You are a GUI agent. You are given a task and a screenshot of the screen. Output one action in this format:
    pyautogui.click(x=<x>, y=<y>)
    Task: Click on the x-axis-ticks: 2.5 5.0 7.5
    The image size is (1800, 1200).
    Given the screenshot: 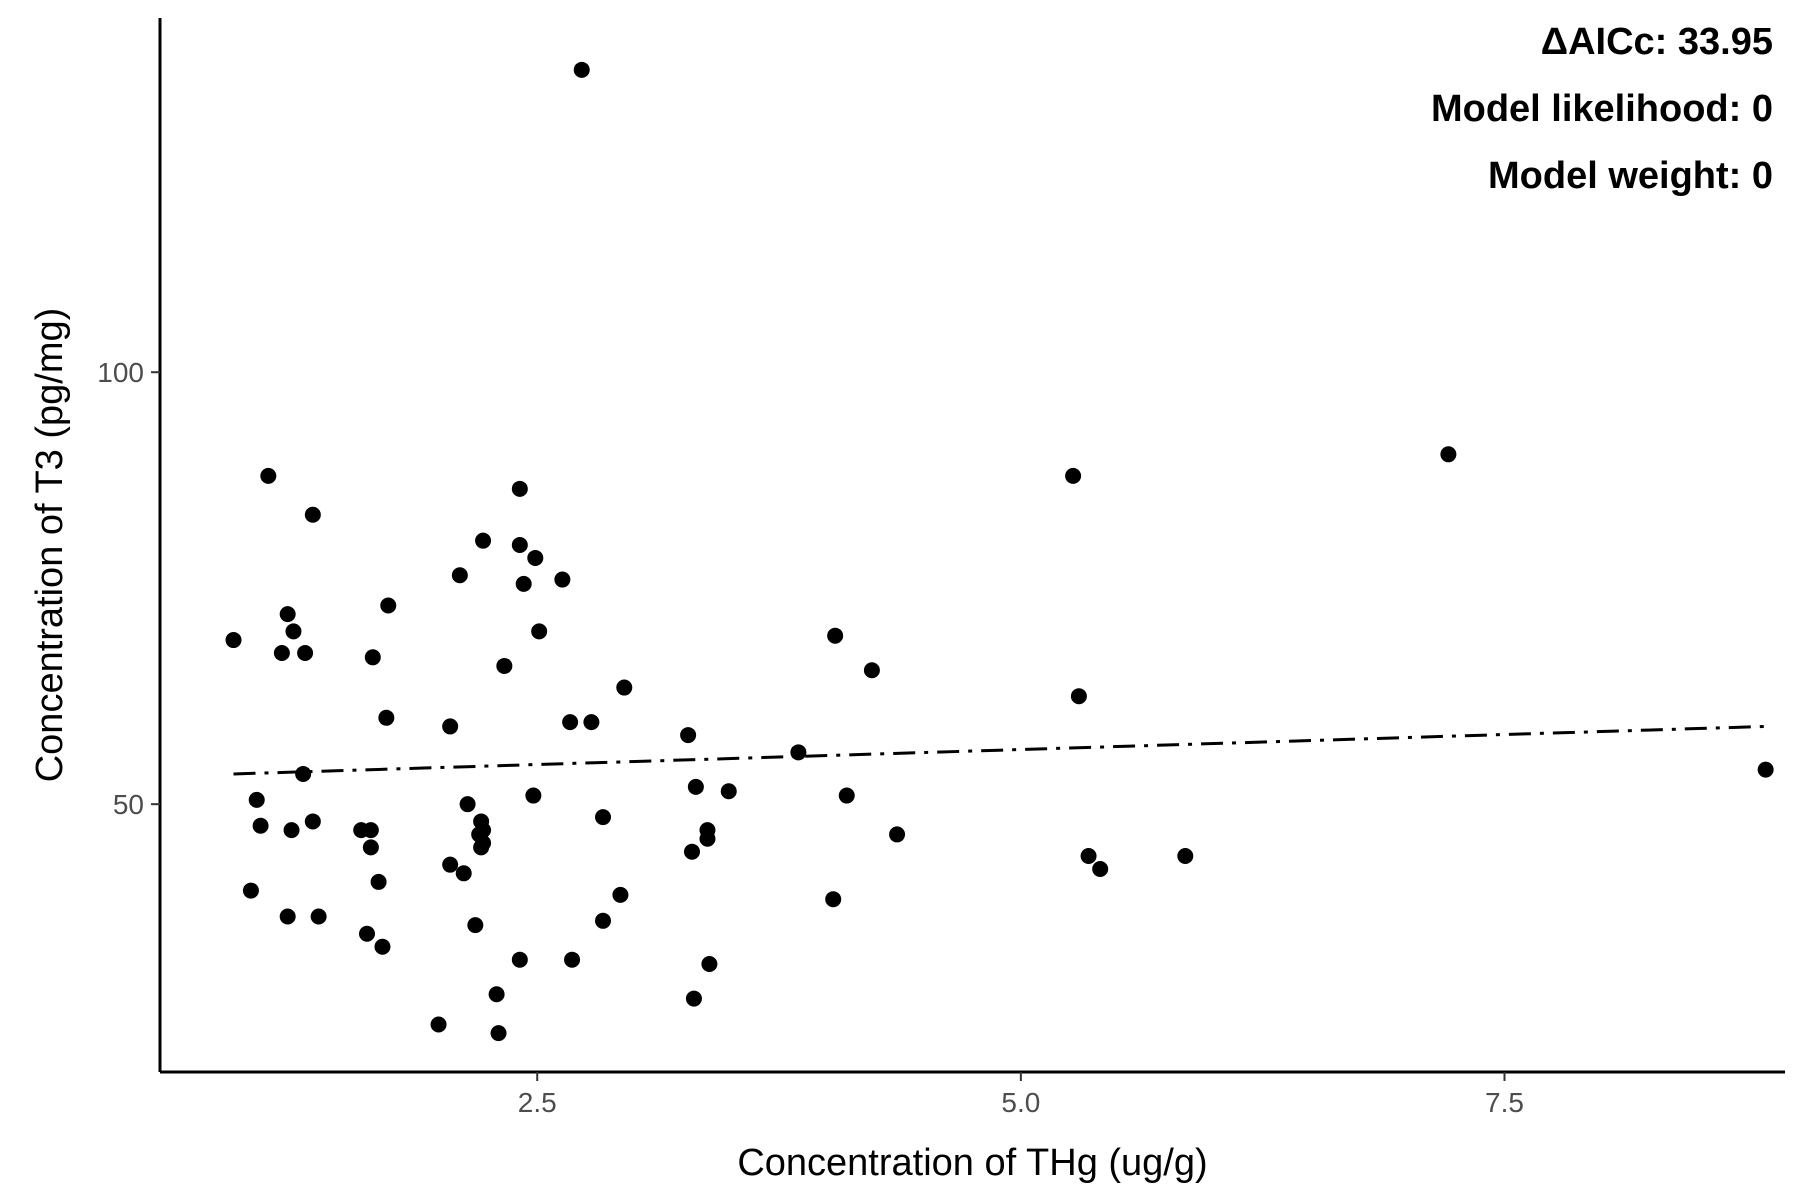 What is the action you would take?
    pyautogui.click(x=1021, y=1095)
    